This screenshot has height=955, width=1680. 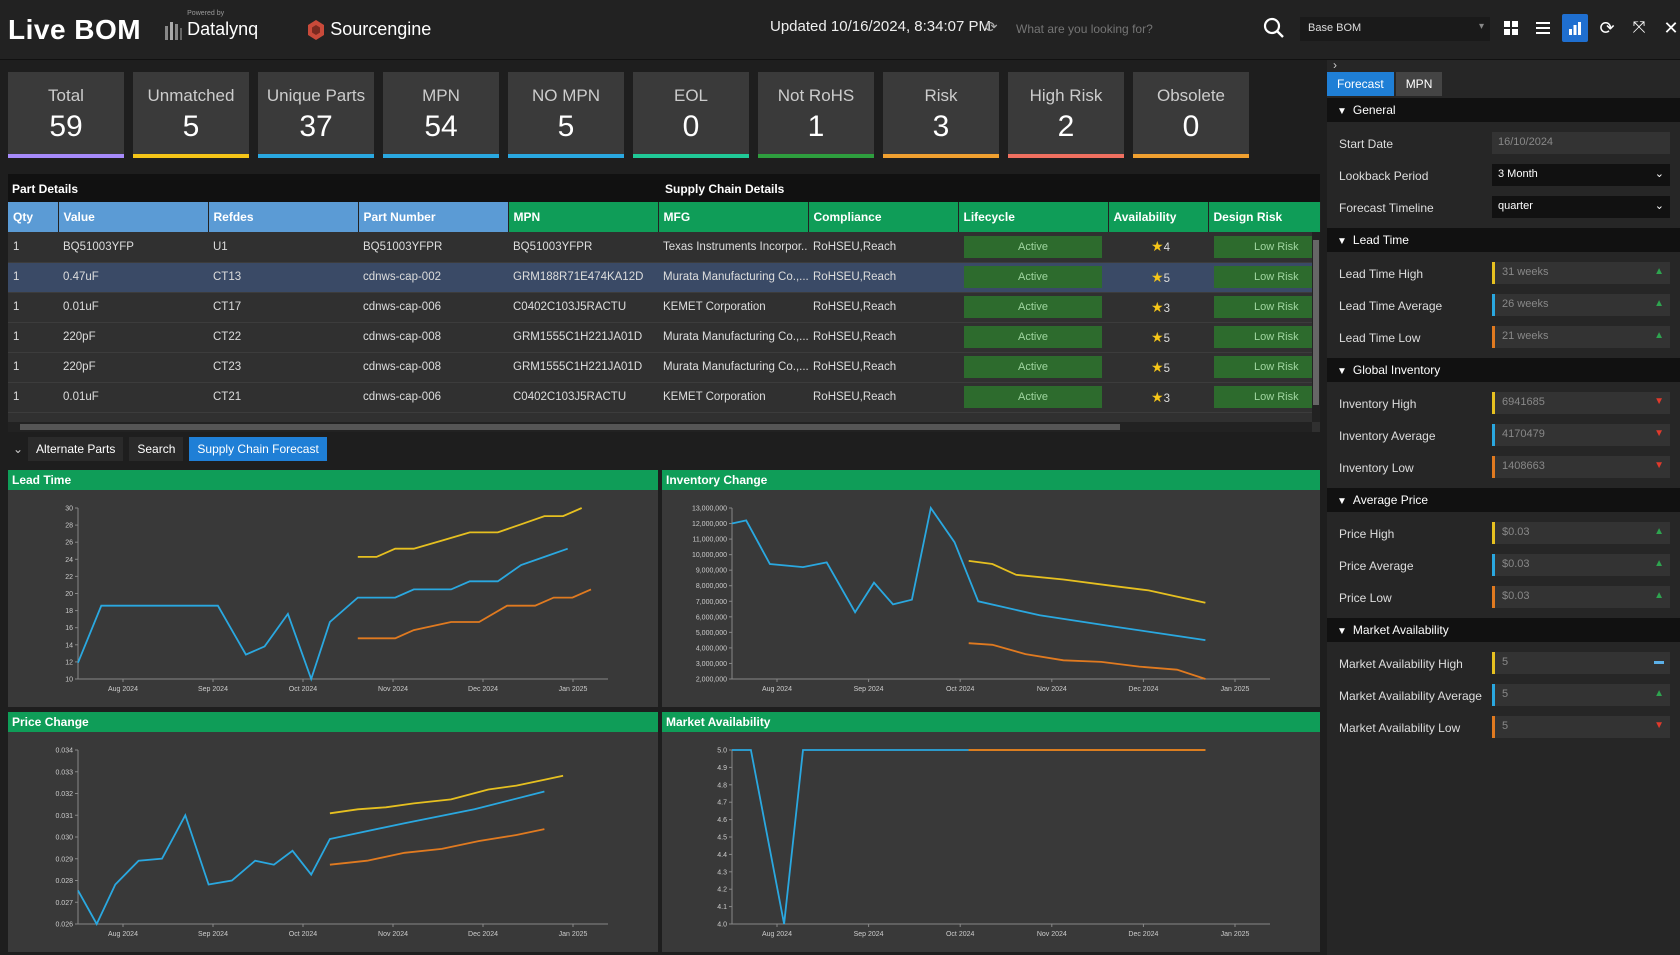 What do you see at coordinates (1335, 65) in the screenshot?
I see `panel-expand-chevron-icon: ›` at bounding box center [1335, 65].